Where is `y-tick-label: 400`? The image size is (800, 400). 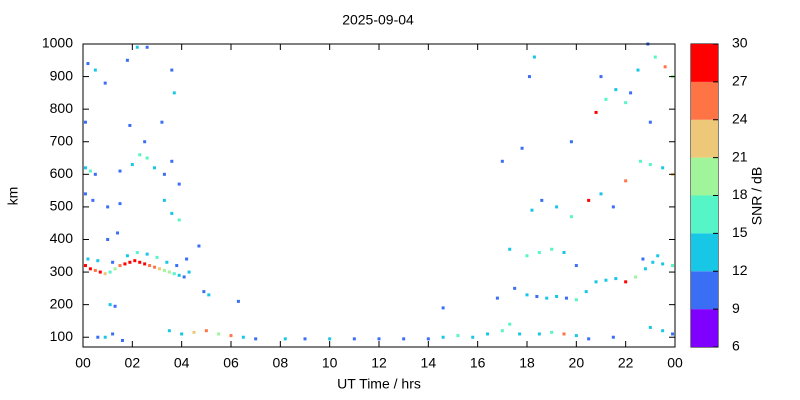
y-tick-label: 400 is located at coordinates (62, 238).